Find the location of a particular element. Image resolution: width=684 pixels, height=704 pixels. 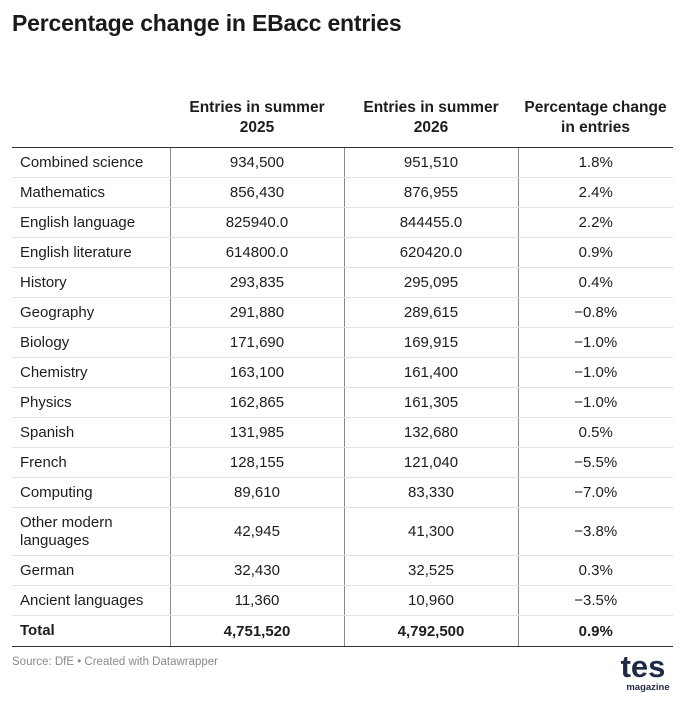

subject-cell: German is located at coordinates (91, 570).